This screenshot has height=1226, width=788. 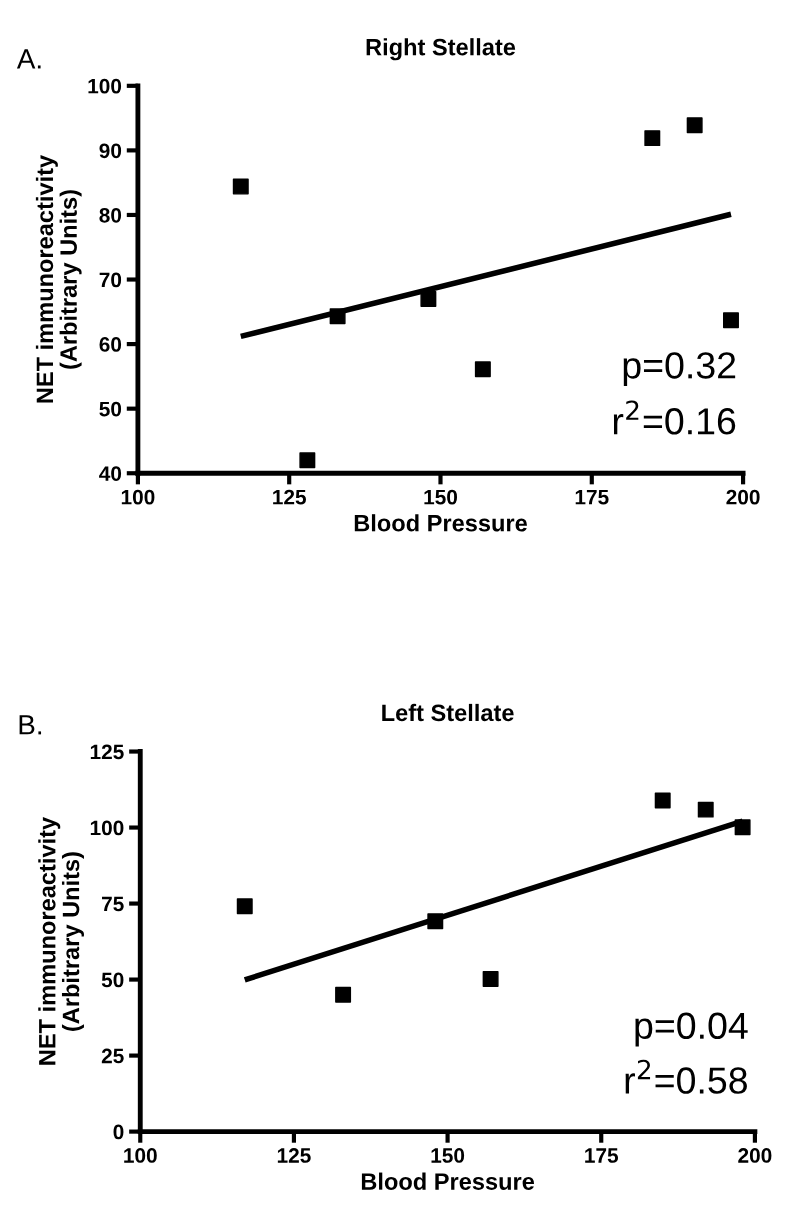 I want to click on annotation: r$^{2}$=0.16, so click(x=674, y=417).